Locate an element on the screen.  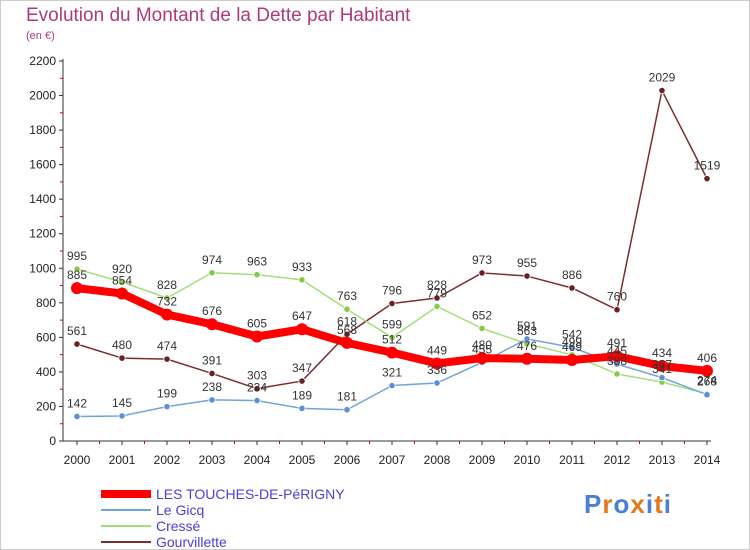
data-label: 303 is located at coordinates (257, 376).